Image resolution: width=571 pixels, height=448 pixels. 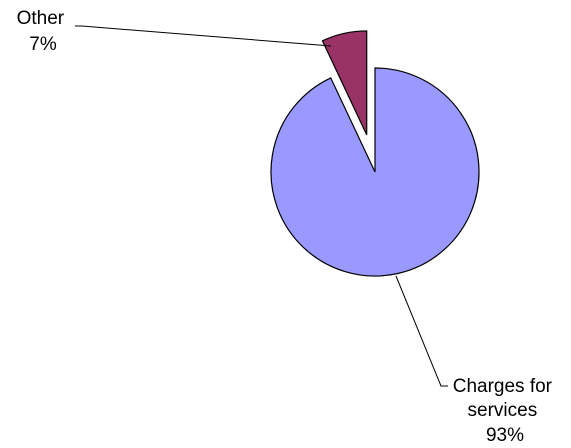 I want to click on slice-label-charges-line-2: services, so click(x=503, y=410).